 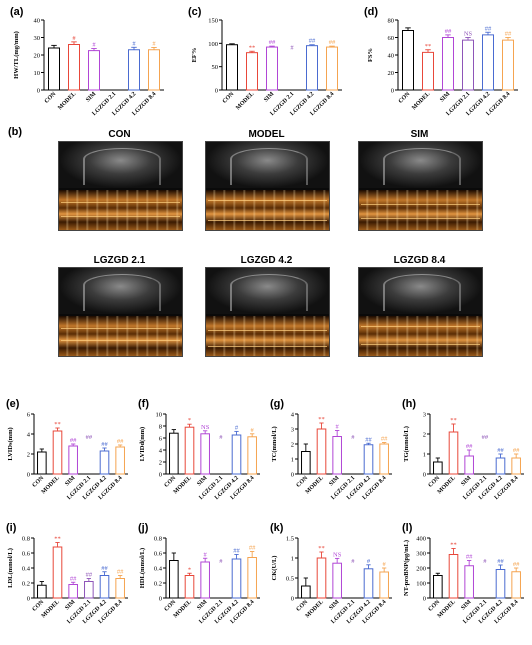 I want to click on y-tick-label: 6, so click(x=161, y=439).